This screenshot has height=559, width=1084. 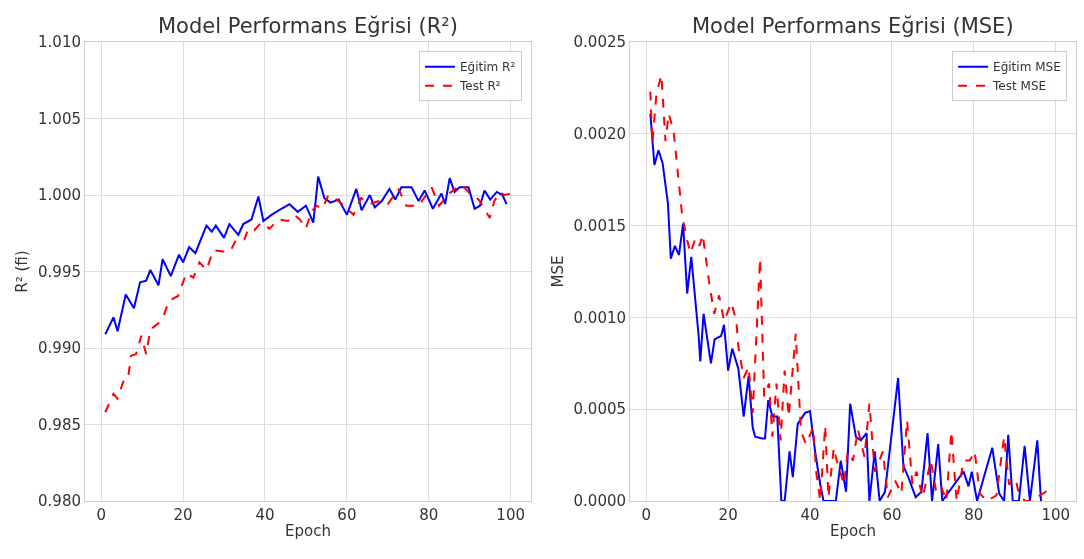 I want to click on legend-label: Test MSE, so click(x=1019, y=86).